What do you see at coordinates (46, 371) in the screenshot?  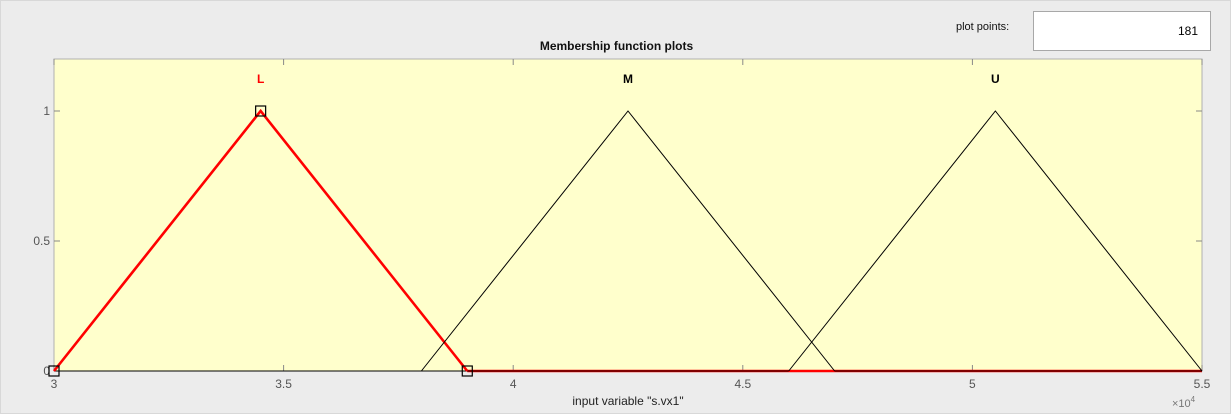 I see `y-tick-label: 0` at bounding box center [46, 371].